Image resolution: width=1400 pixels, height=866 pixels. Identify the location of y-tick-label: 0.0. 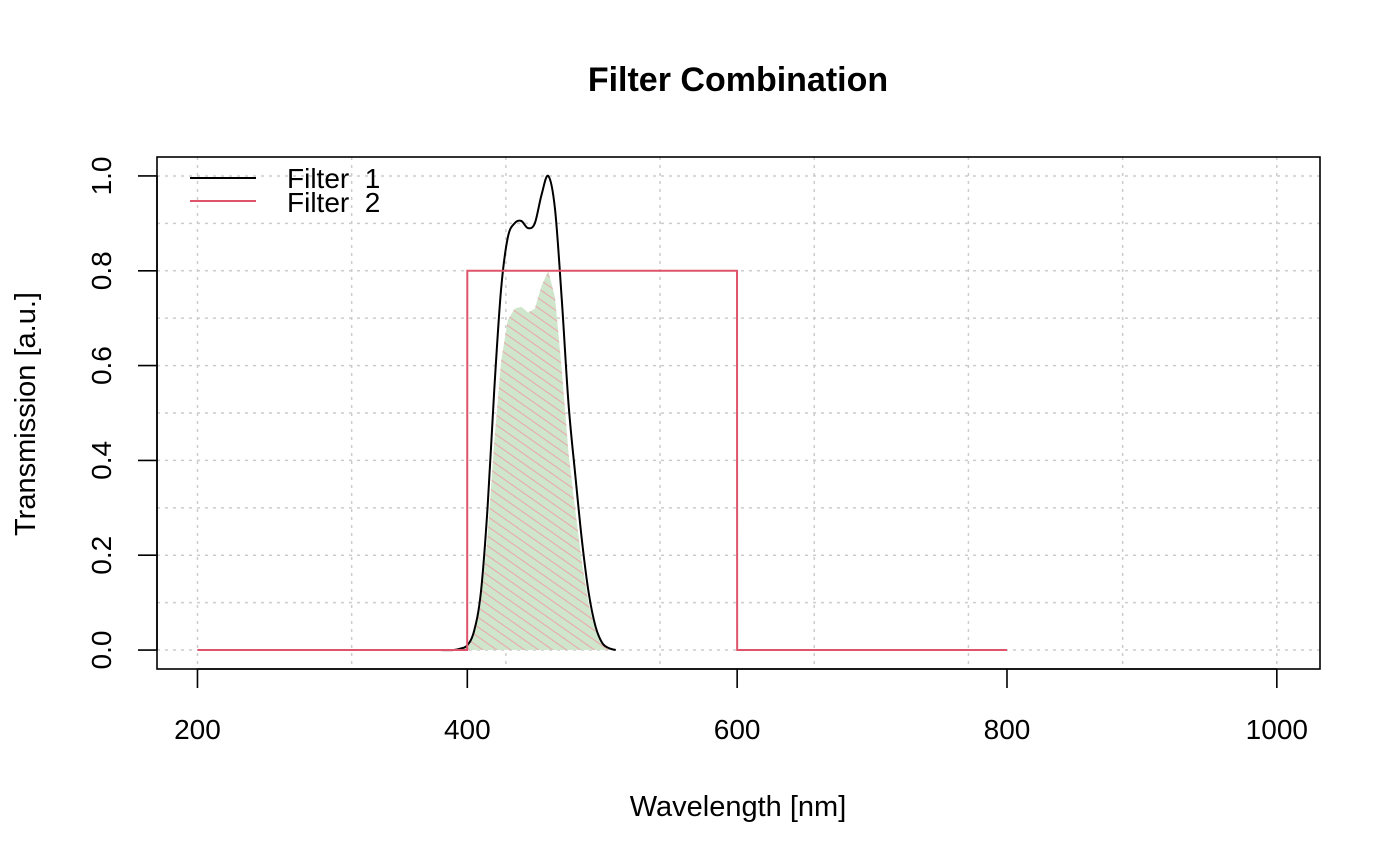
(101, 650).